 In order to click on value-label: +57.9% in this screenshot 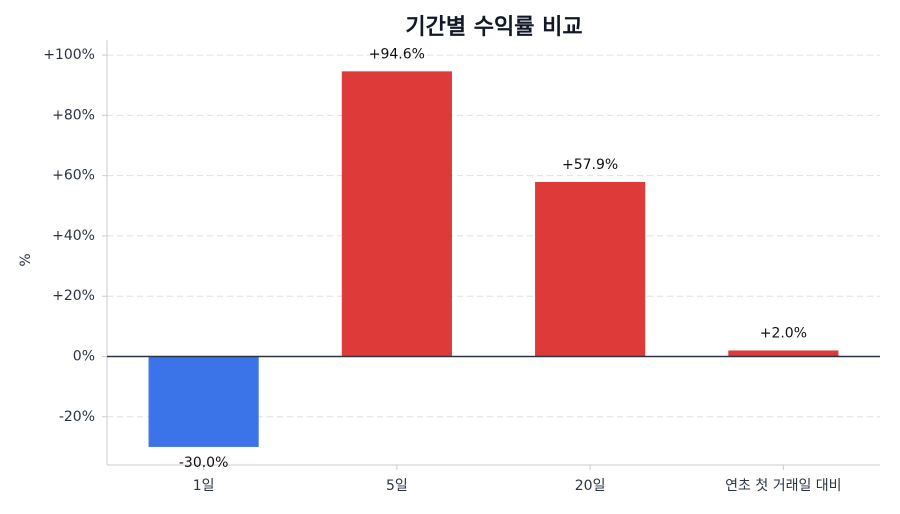, I will do `click(590, 165)`.